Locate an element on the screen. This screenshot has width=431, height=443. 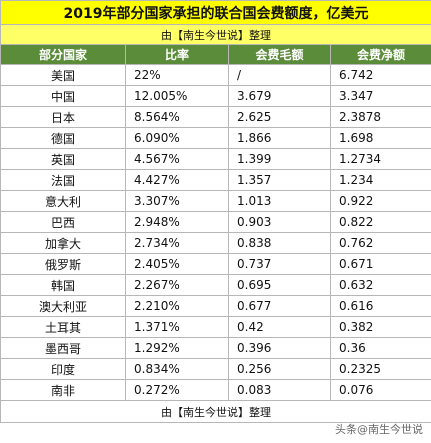
value-cell: 2.267% is located at coordinates (177, 285).